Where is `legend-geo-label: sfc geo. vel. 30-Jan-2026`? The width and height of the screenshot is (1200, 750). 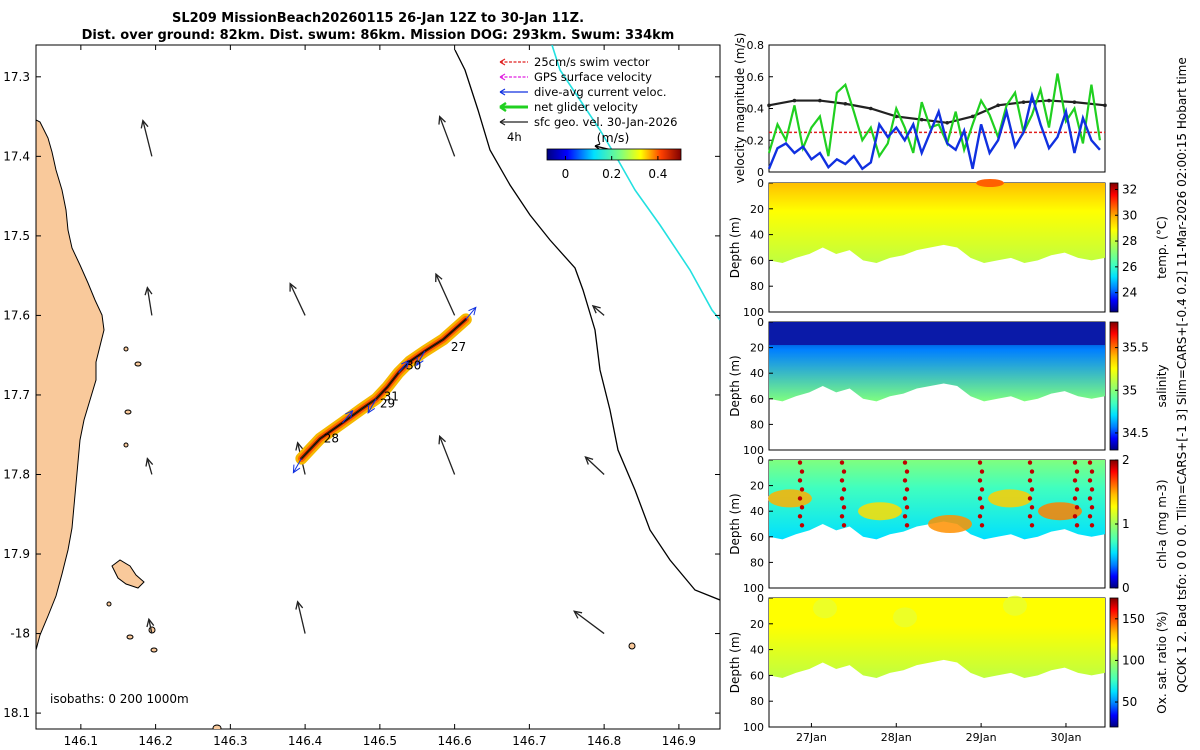 legend-geo-label: sfc geo. vel. 30-Jan-2026 is located at coordinates (606, 122).